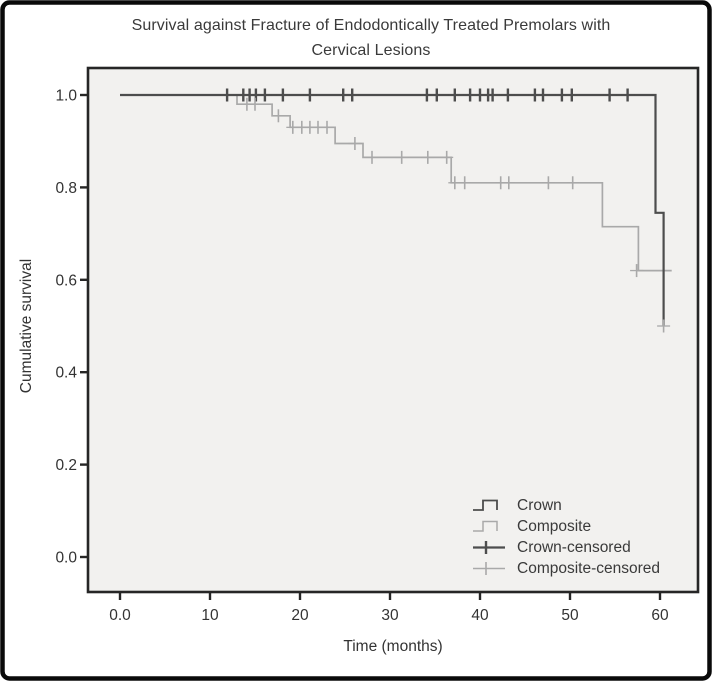  Describe the element at coordinates (660, 615) in the screenshot. I see `x-axis-tick-label: 60` at that location.